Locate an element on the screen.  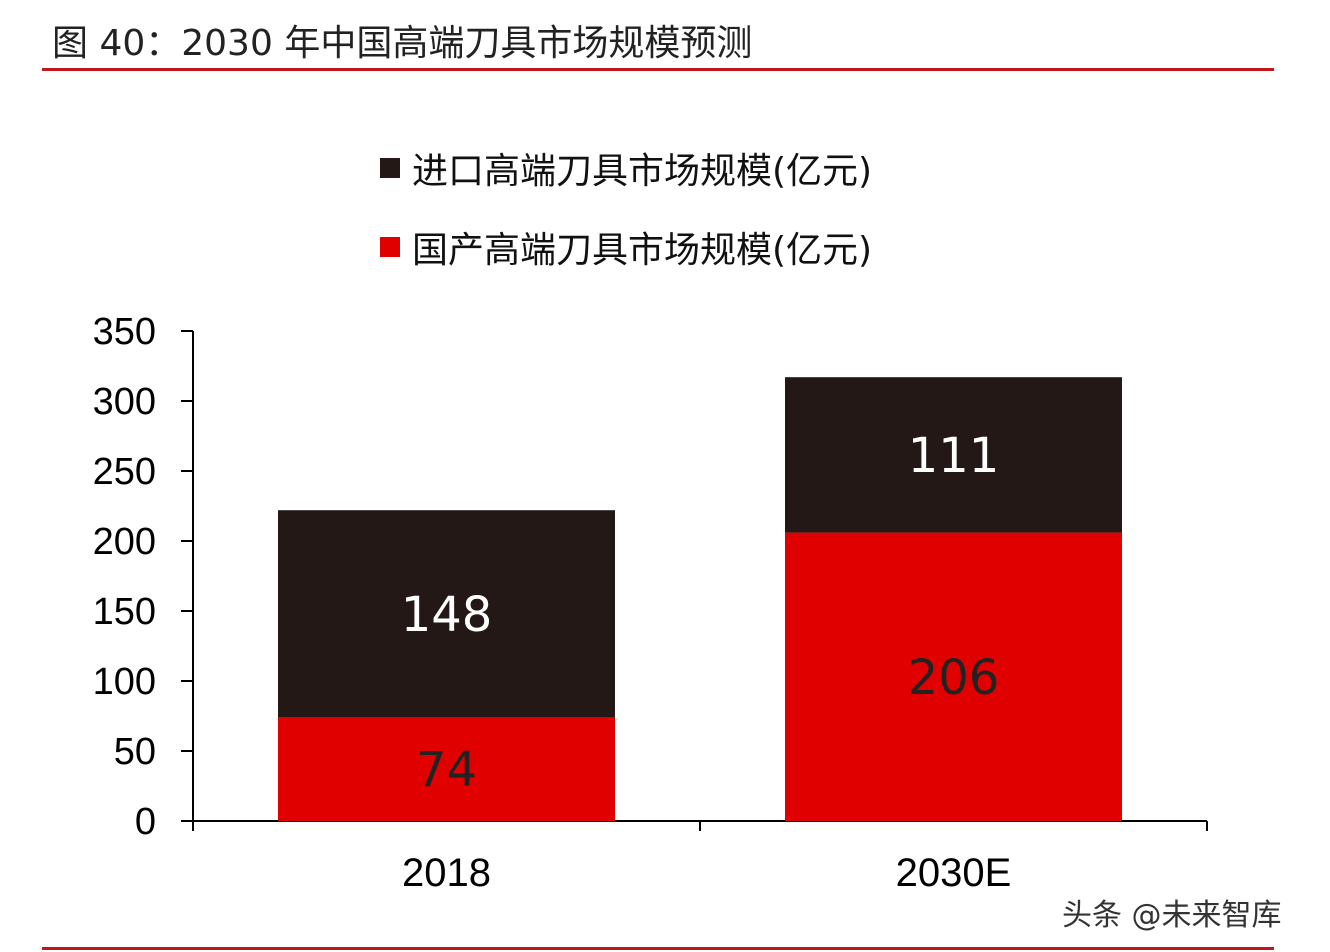
data-label: 111 is located at coordinates (954, 456).